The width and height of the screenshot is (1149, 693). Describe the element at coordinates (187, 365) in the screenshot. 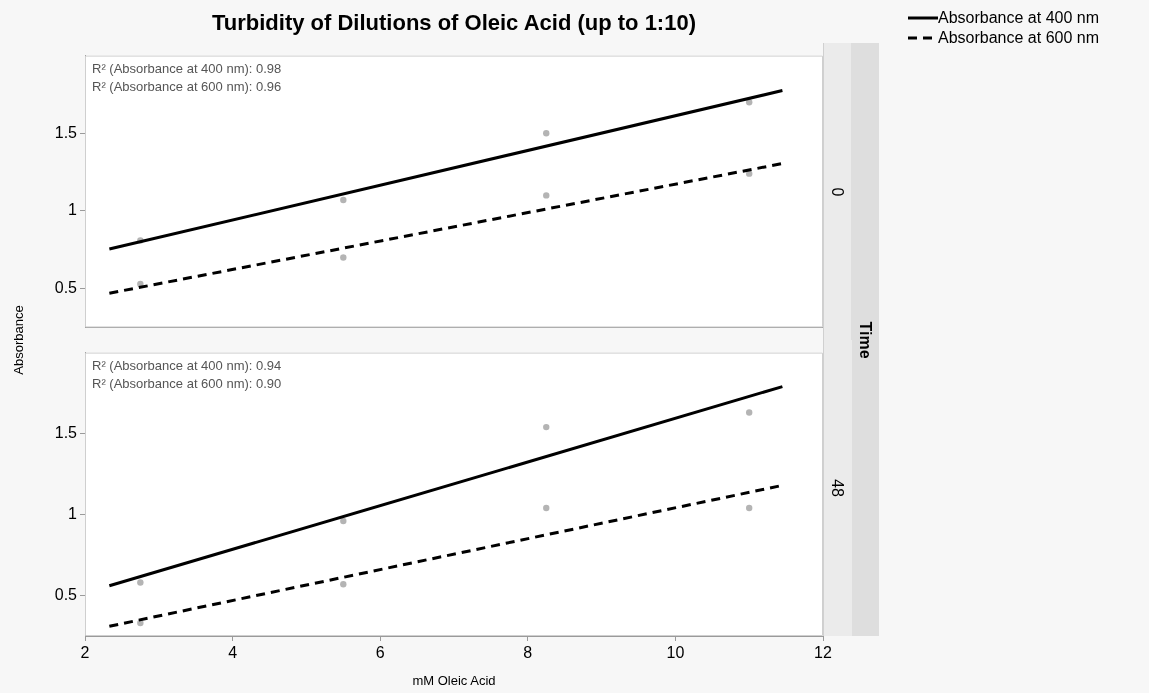

I see `annotation: R² (Absorbance at 400 nm): 0.94` at that location.